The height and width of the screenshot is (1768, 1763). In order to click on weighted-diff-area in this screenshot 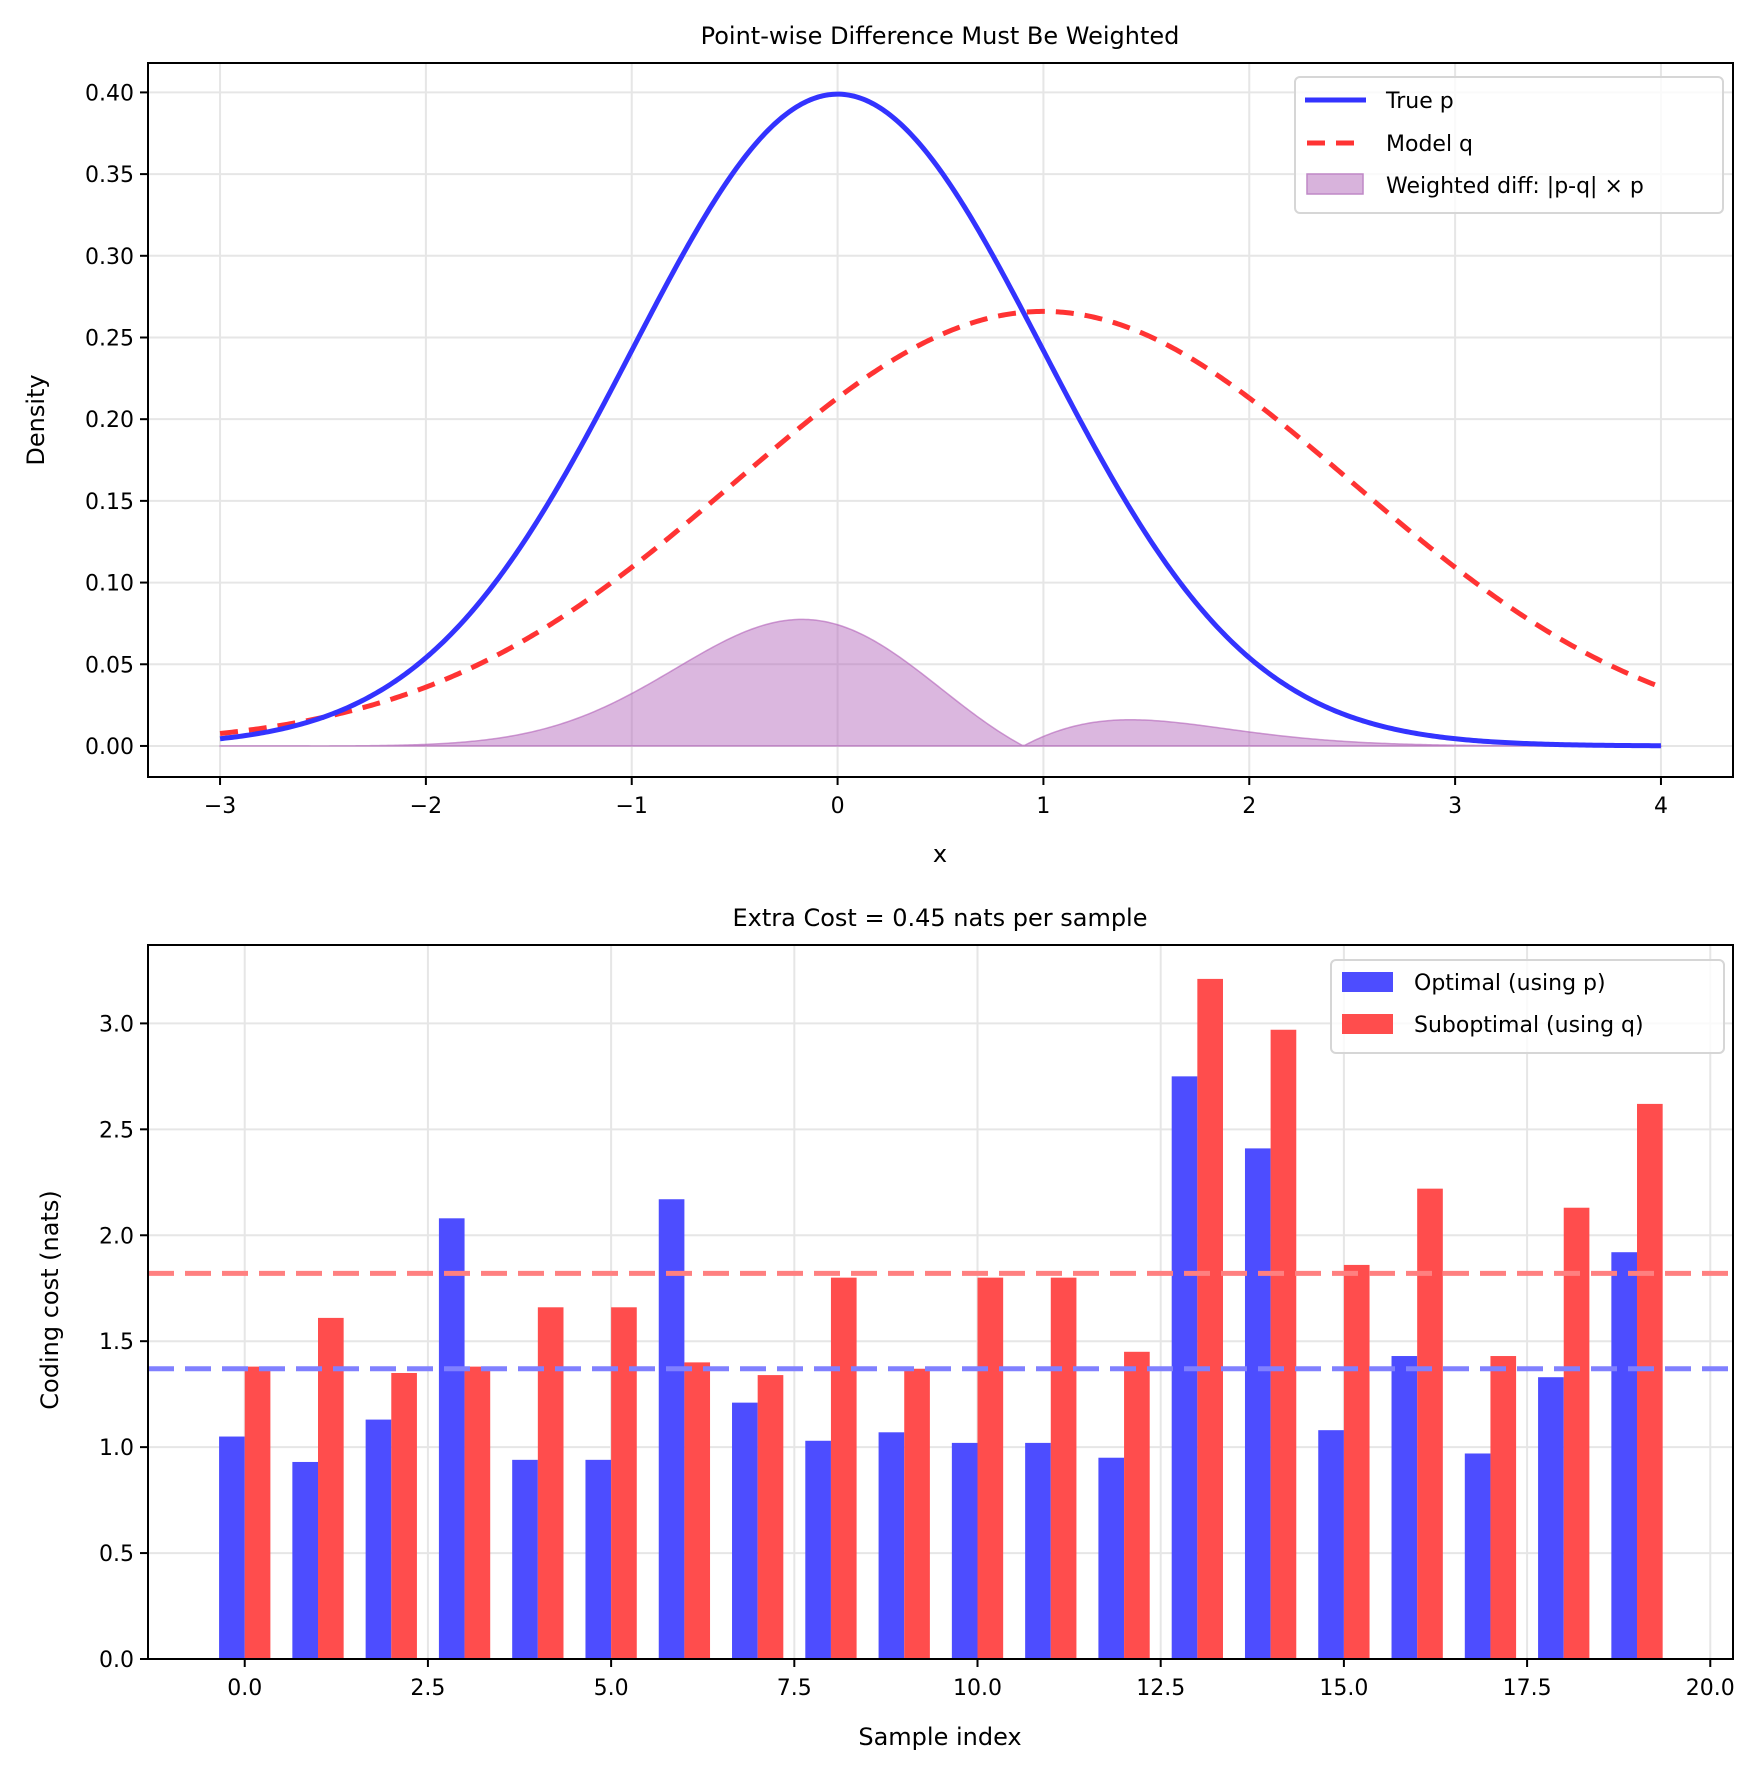, I will do `click(940, 682)`.